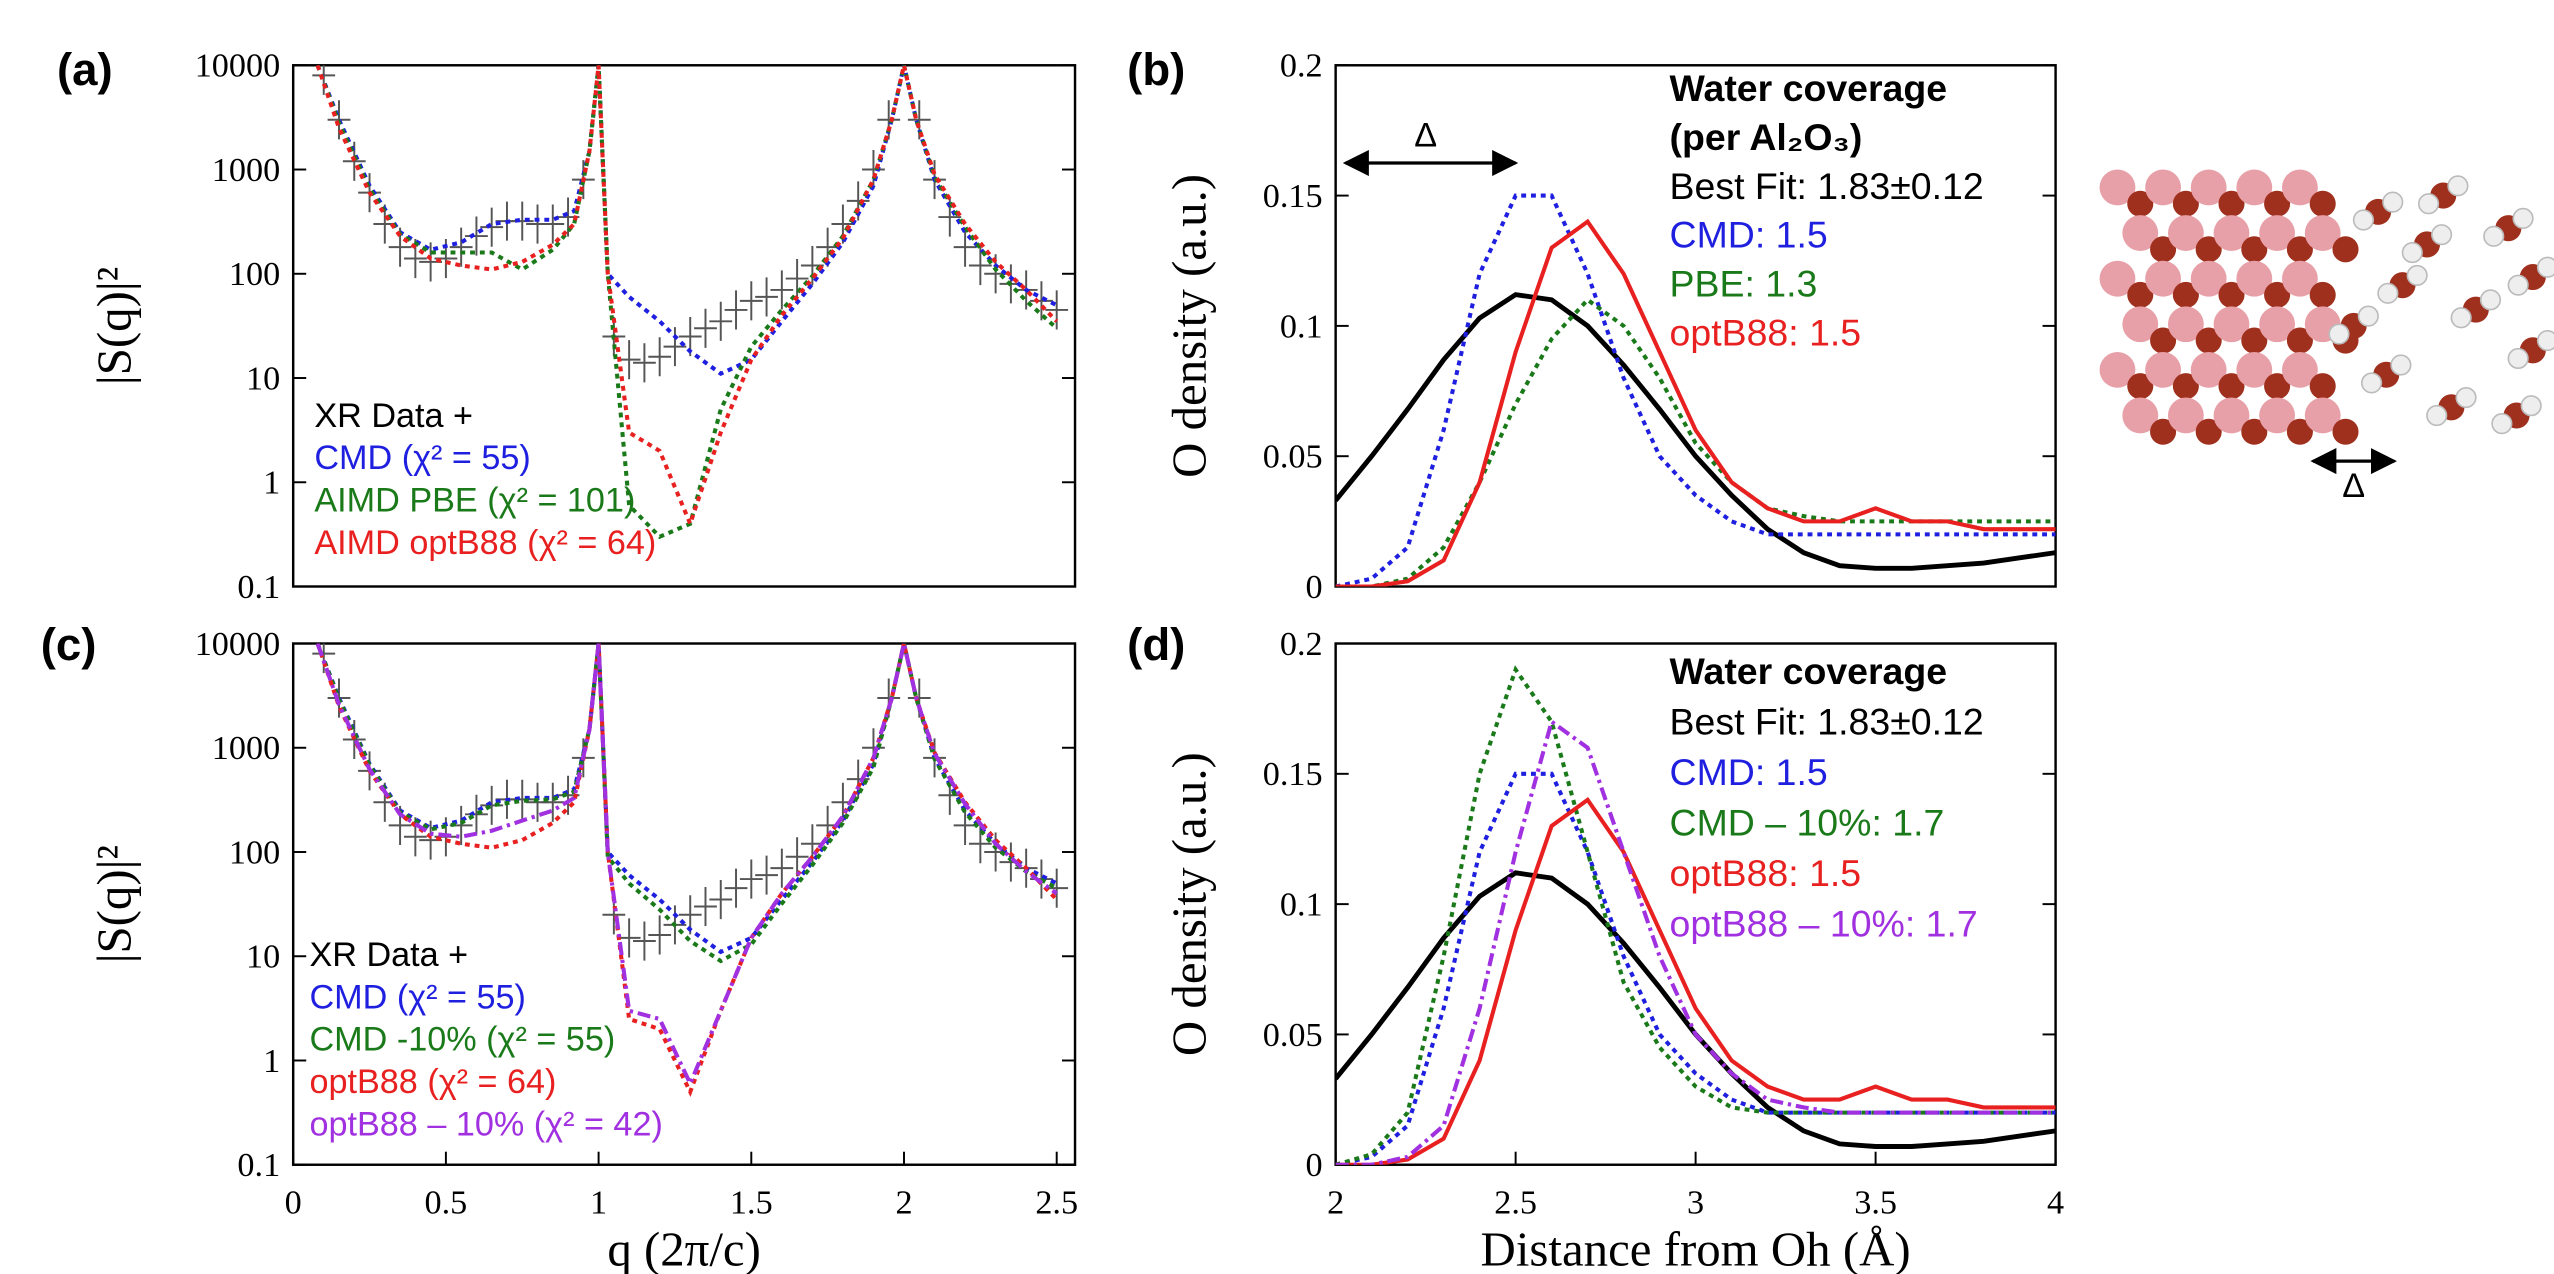 The height and width of the screenshot is (1274, 2554). I want to click on y-tick-label: 10000, so click(237, 644).